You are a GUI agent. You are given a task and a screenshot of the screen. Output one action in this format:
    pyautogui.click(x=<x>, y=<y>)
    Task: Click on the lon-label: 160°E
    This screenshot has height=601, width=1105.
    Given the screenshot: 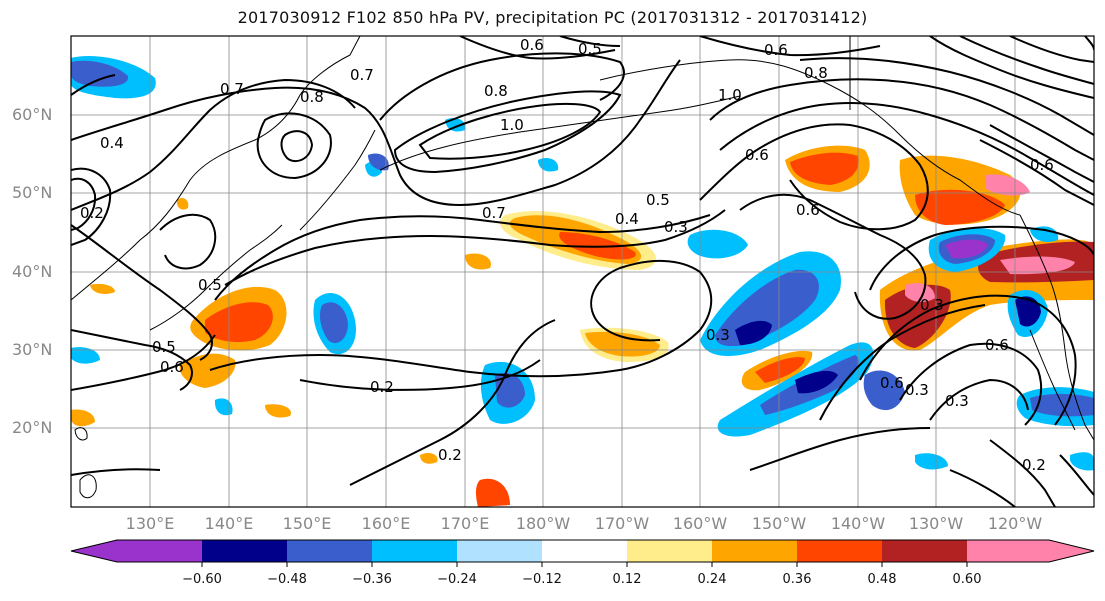 What is the action you would take?
    pyautogui.click(x=386, y=523)
    